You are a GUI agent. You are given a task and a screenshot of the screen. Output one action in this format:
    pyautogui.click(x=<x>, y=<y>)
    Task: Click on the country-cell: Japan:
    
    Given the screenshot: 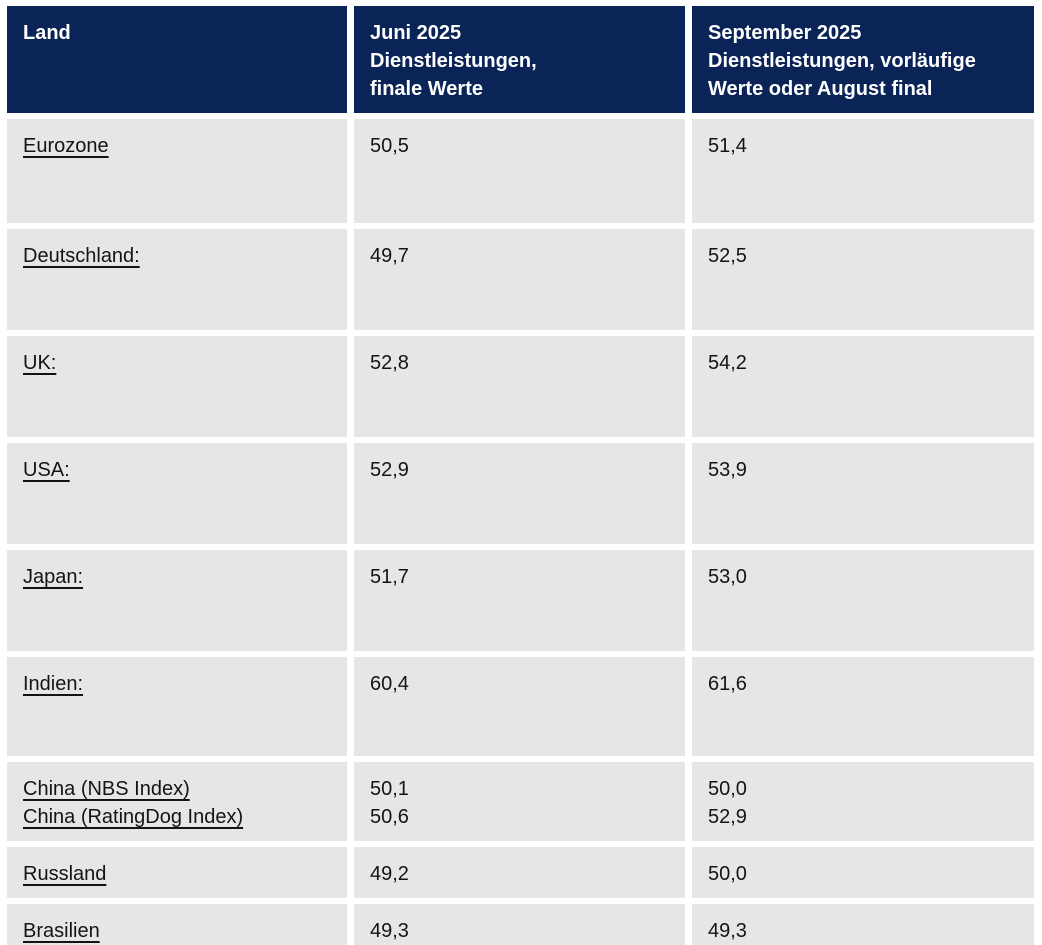 What is the action you would take?
    pyautogui.click(x=177, y=600)
    